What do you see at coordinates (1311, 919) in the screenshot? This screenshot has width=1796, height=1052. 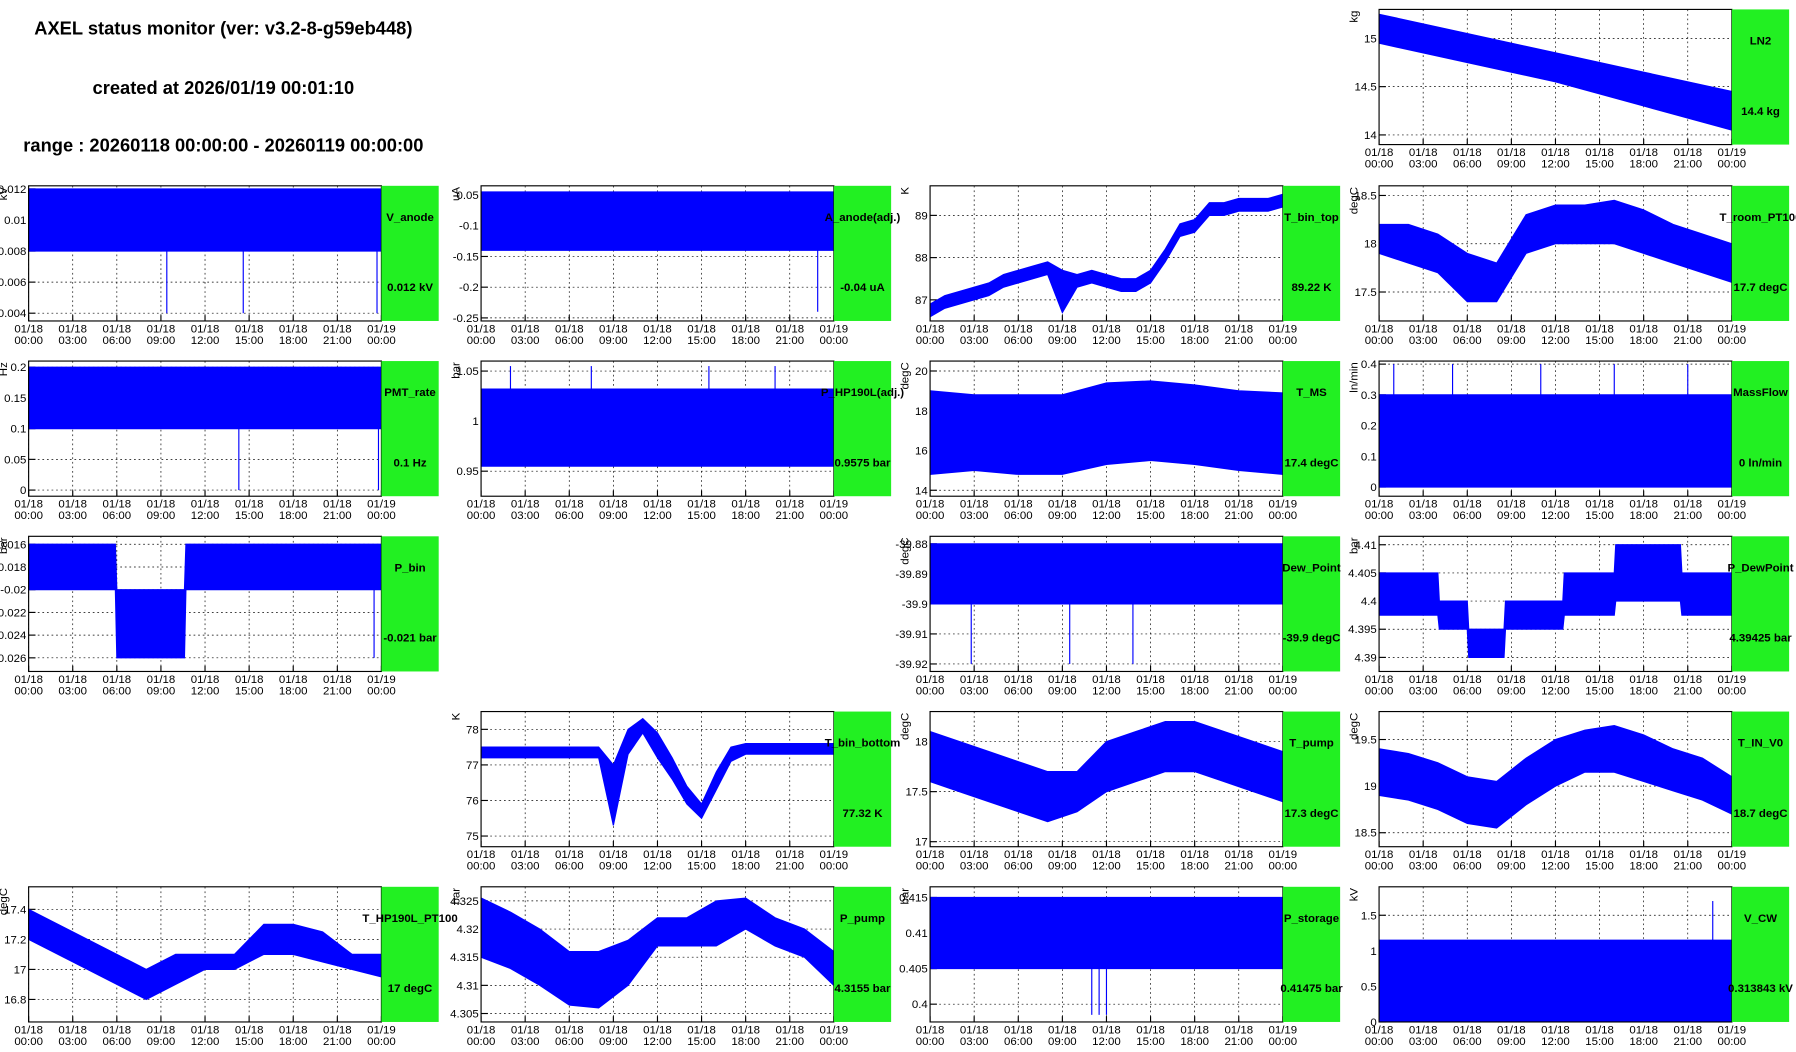 I see `status-name: P_storage` at bounding box center [1311, 919].